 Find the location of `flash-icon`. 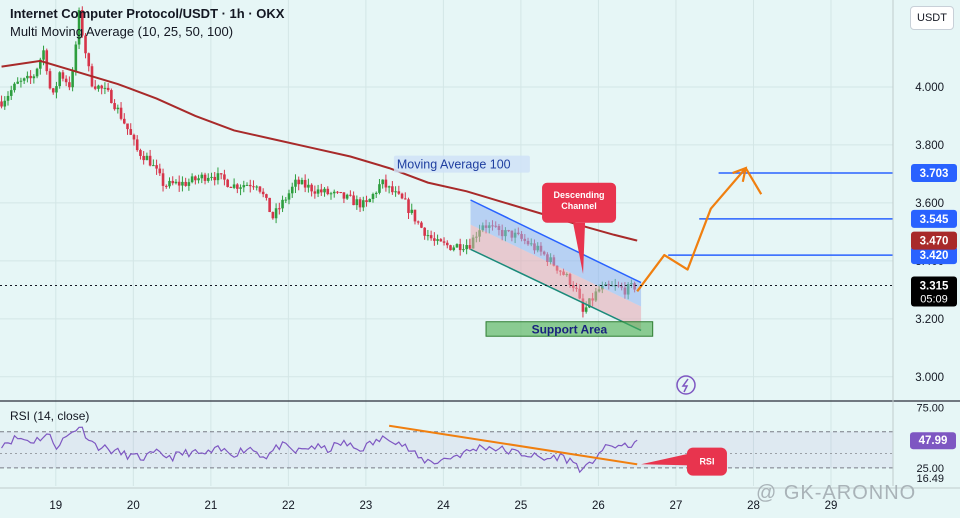

flash-icon is located at coordinates (686, 385).